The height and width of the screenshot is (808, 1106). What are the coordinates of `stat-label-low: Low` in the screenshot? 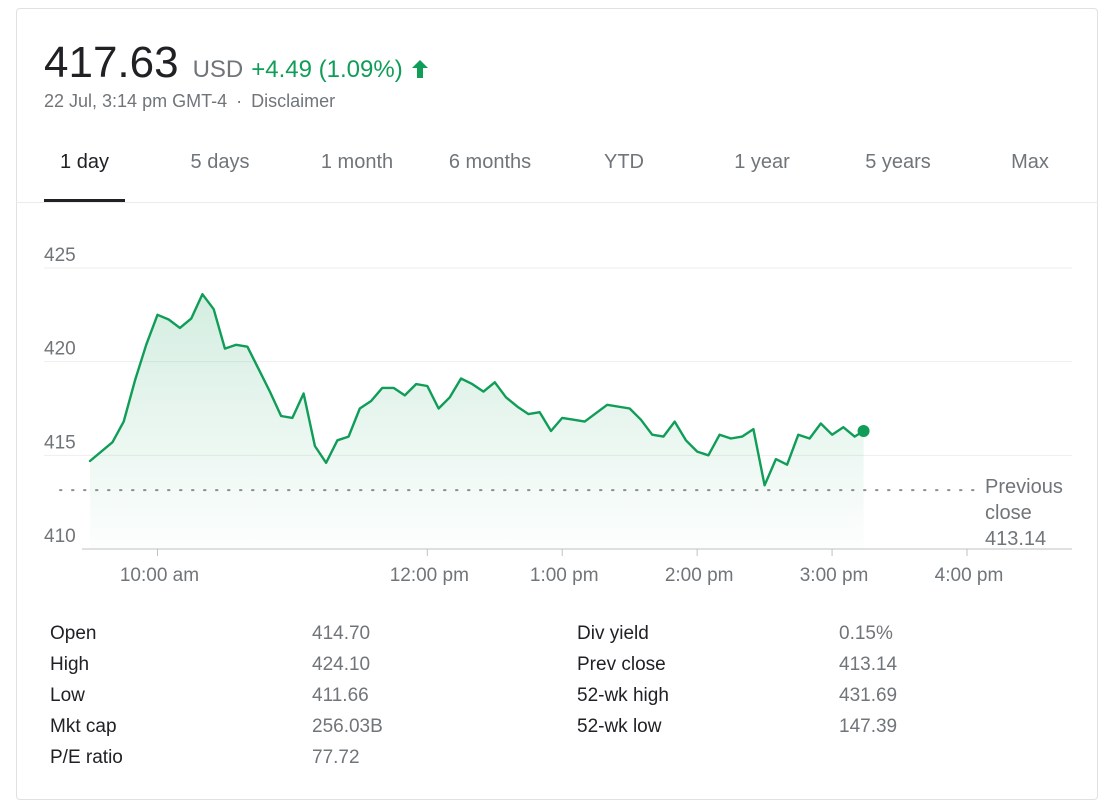 It's located at (67, 695).